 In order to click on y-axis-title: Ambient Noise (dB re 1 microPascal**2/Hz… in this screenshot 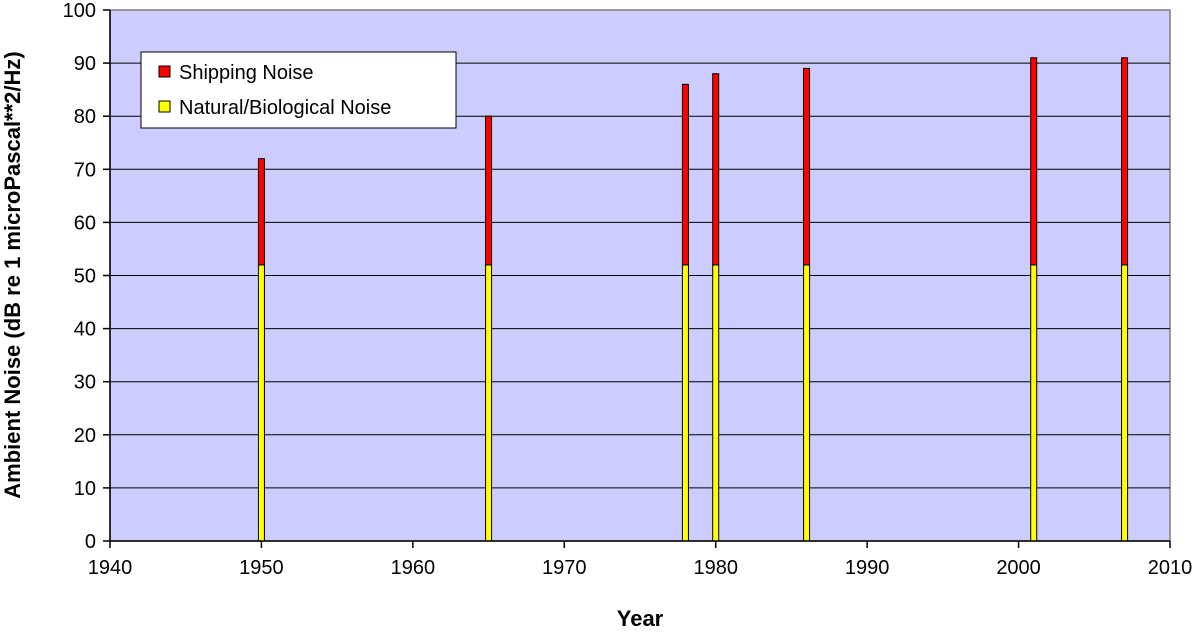, I will do `click(12, 274)`.